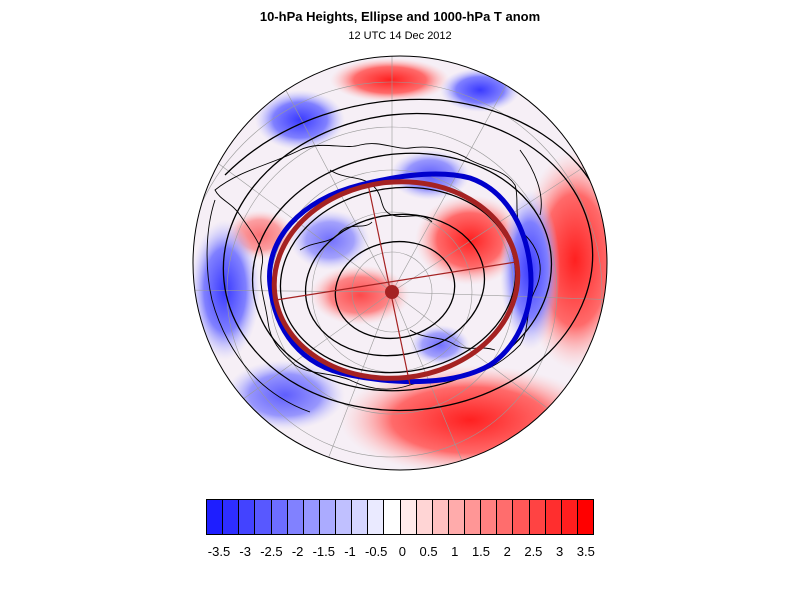 This screenshot has width=800, height=600. I want to click on warm-anomaly-north, so click(390, 80).